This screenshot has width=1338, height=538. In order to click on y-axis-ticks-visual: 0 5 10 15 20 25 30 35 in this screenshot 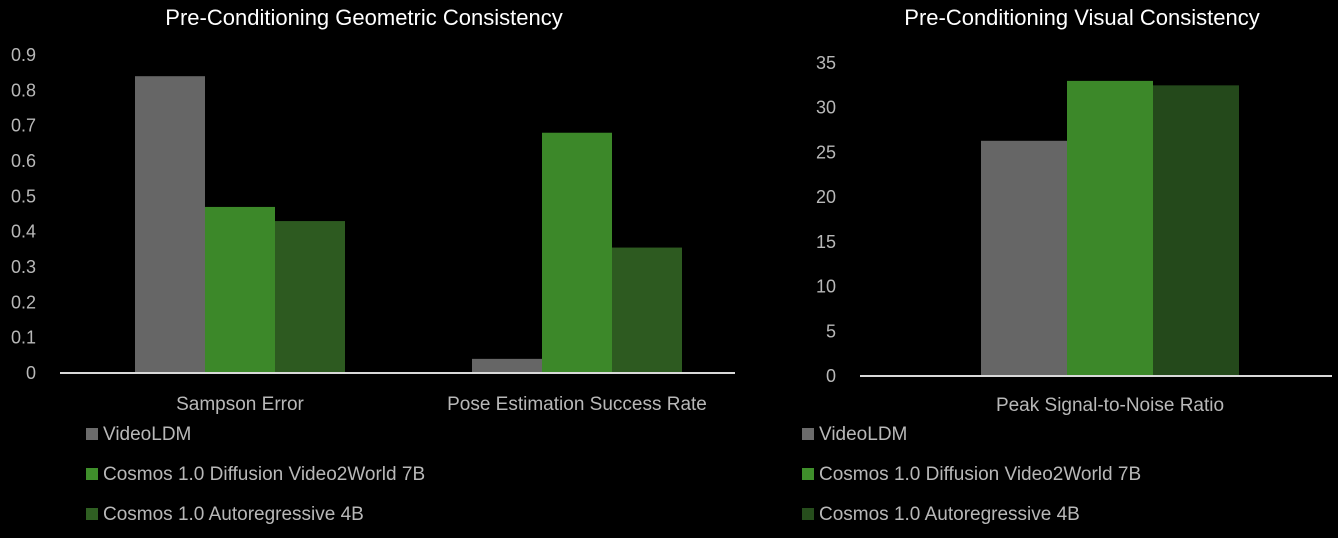, I will do `click(826, 219)`.